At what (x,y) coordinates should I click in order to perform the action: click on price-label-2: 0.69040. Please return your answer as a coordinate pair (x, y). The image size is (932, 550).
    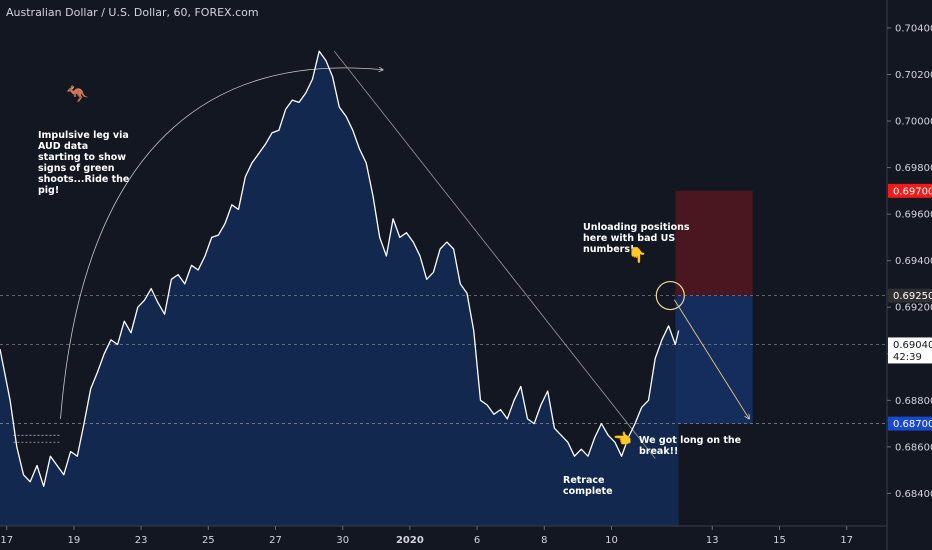
    Looking at the image, I should click on (912, 345).